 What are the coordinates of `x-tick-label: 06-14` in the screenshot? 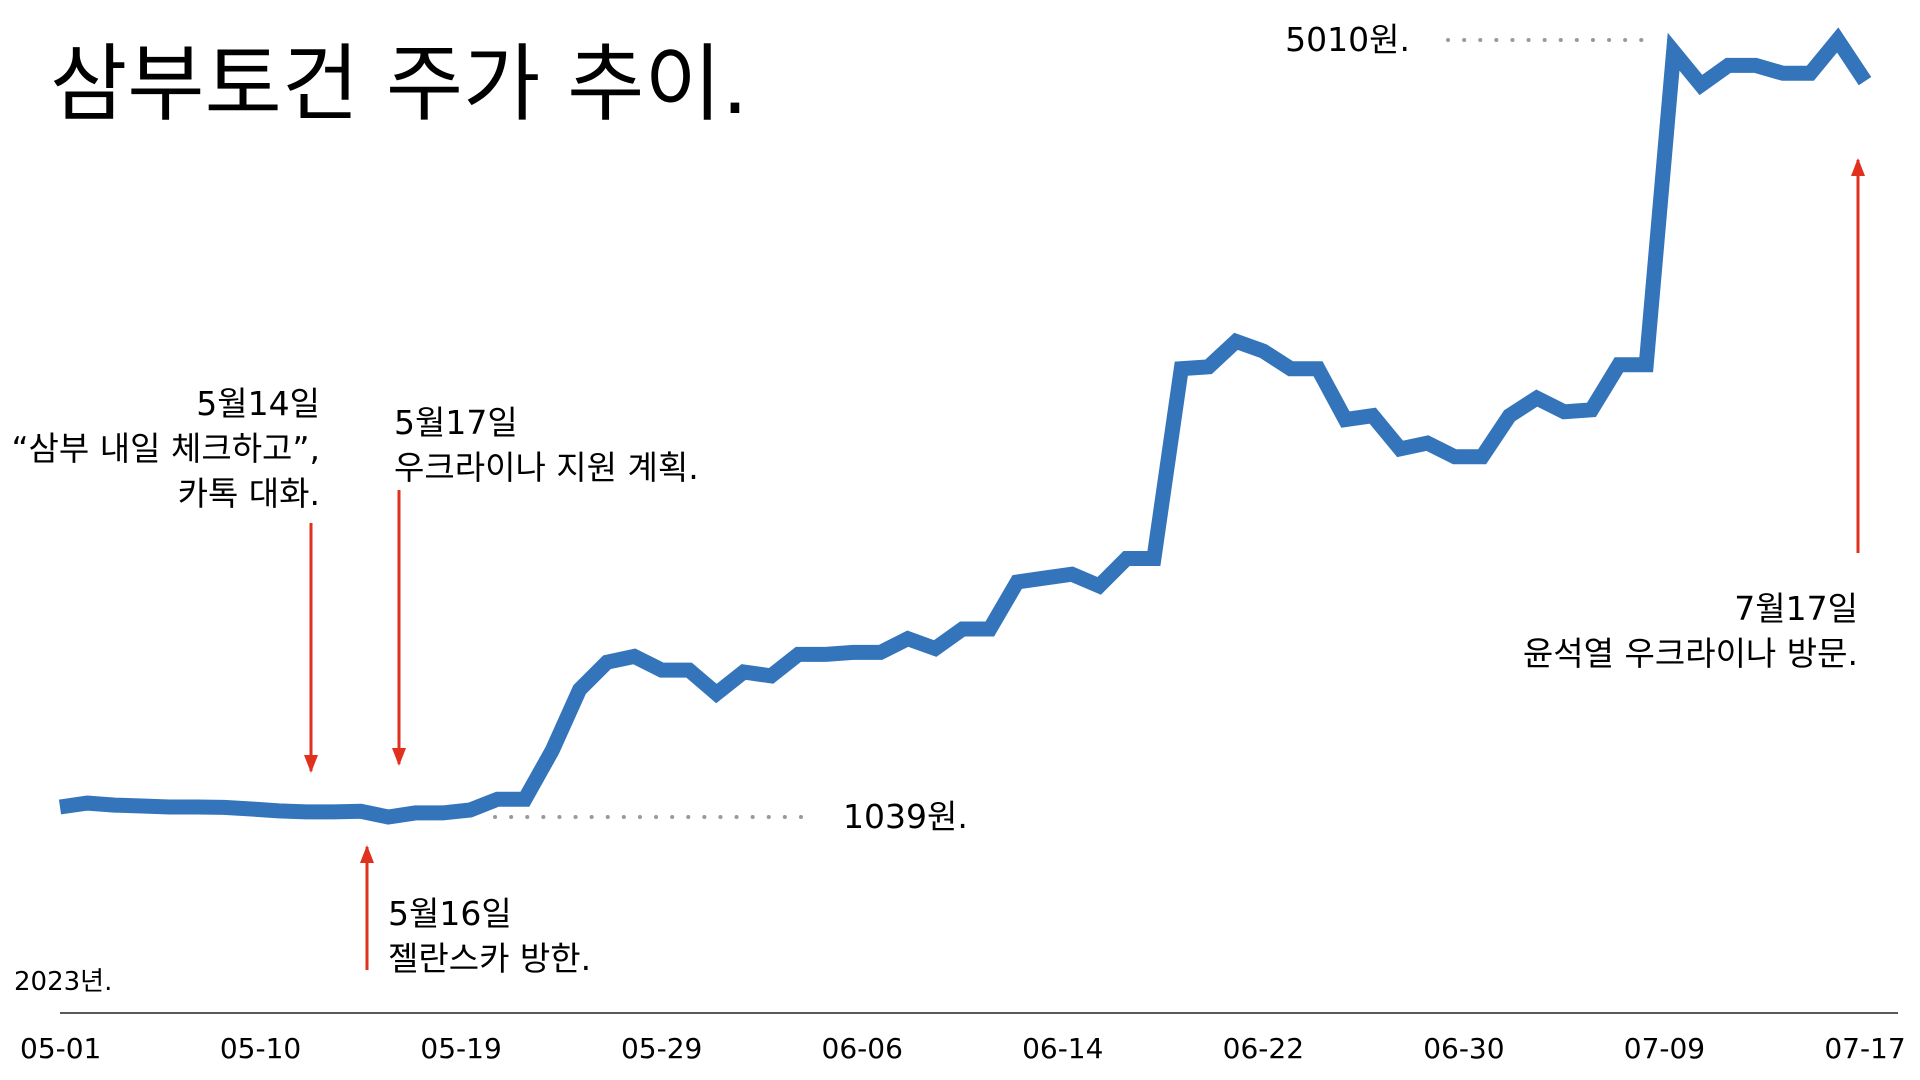 It's located at (1062, 1048).